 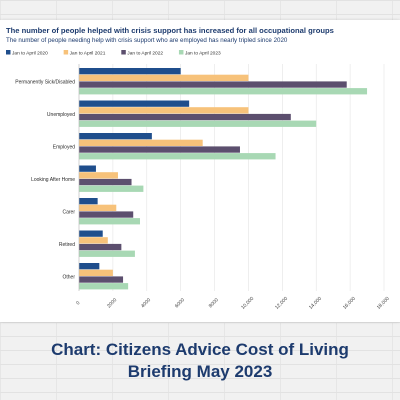 I want to click on bar-employed-jan-to-april-2023, so click(x=177, y=156).